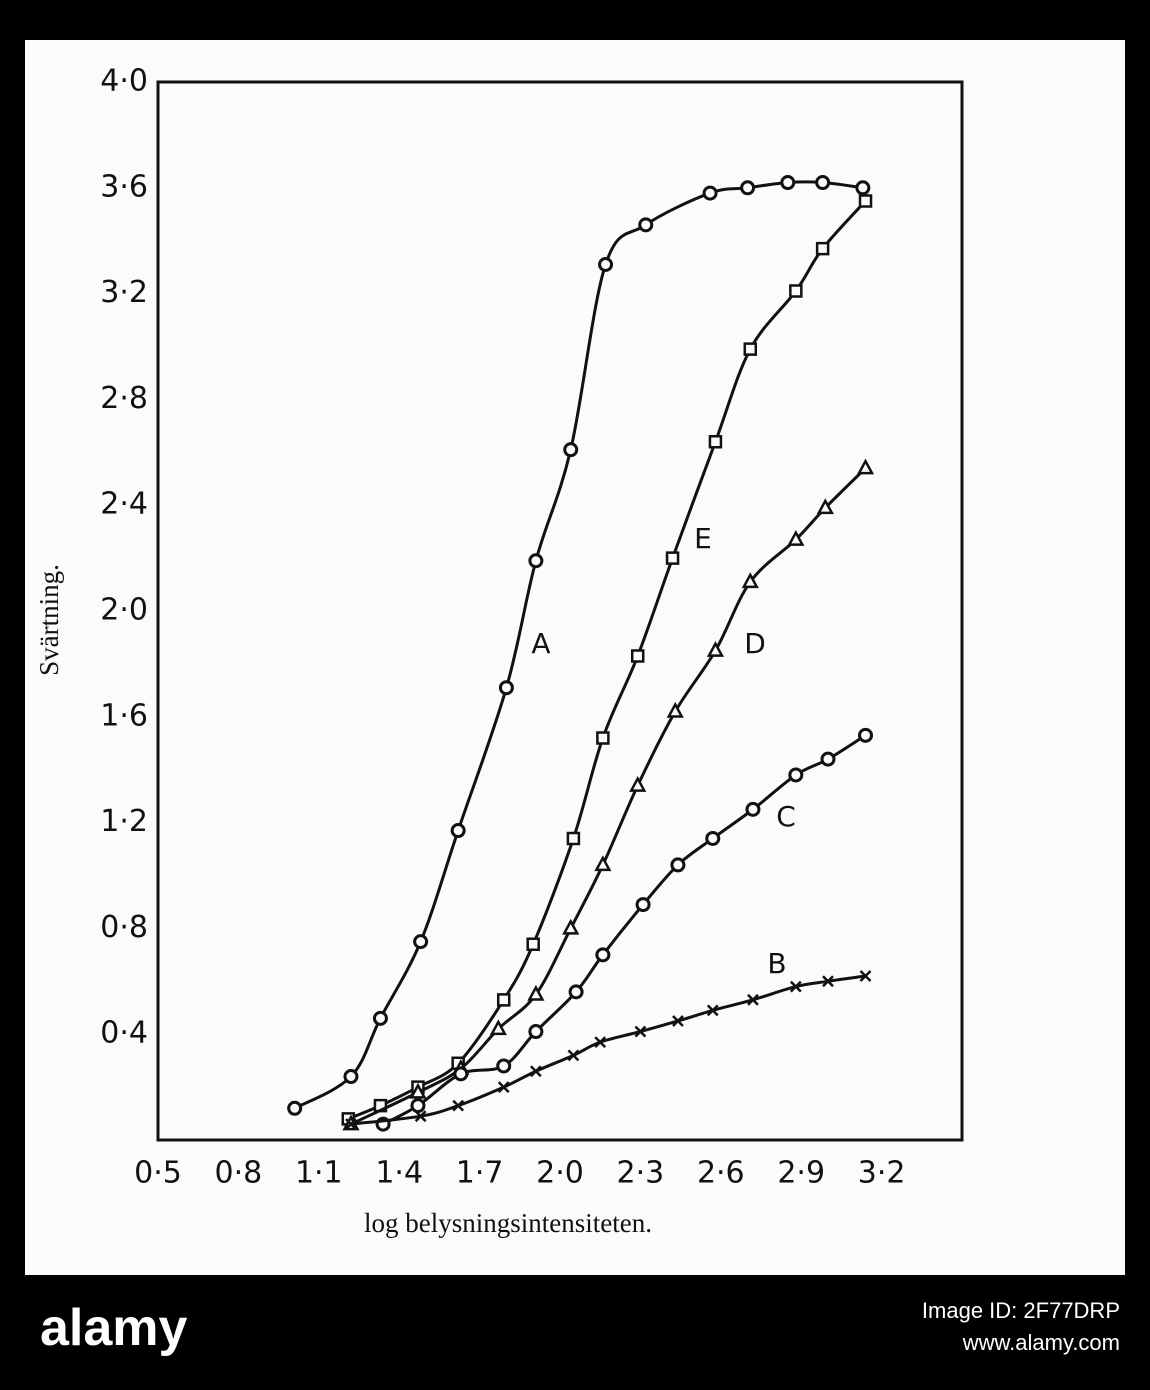  Describe the element at coordinates (124, 715) in the screenshot. I see `y-tick-label: 1·6` at that location.